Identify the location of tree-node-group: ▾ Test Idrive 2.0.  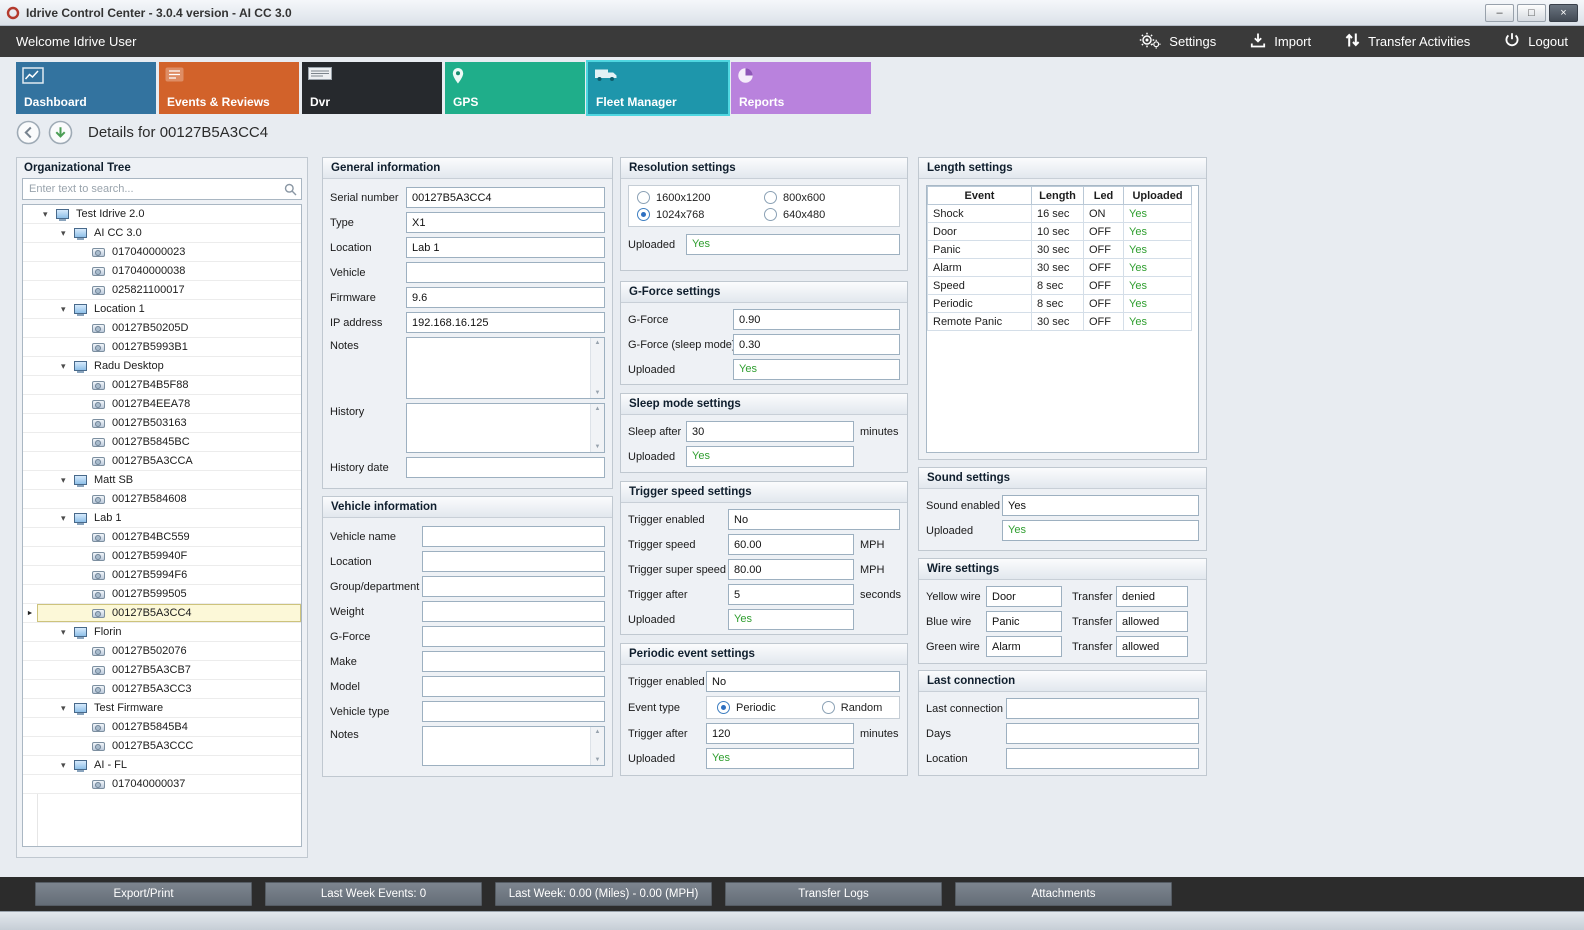
(162, 214).